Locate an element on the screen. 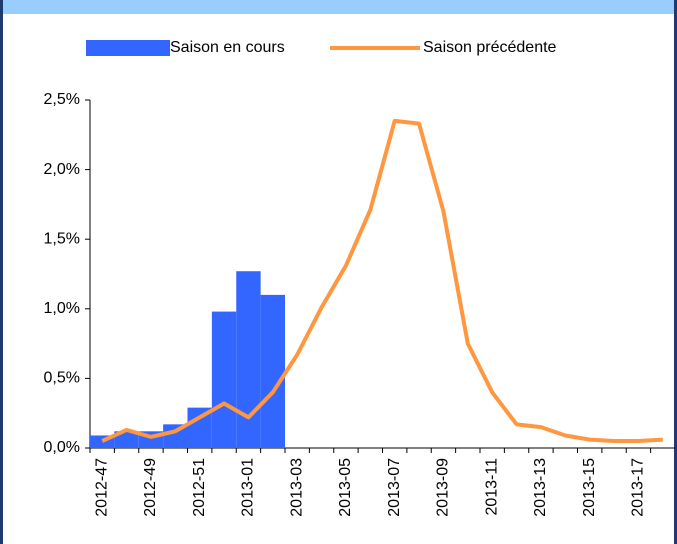 The height and width of the screenshot is (544, 677). y-tick-label: 2,5% is located at coordinates (62, 99).